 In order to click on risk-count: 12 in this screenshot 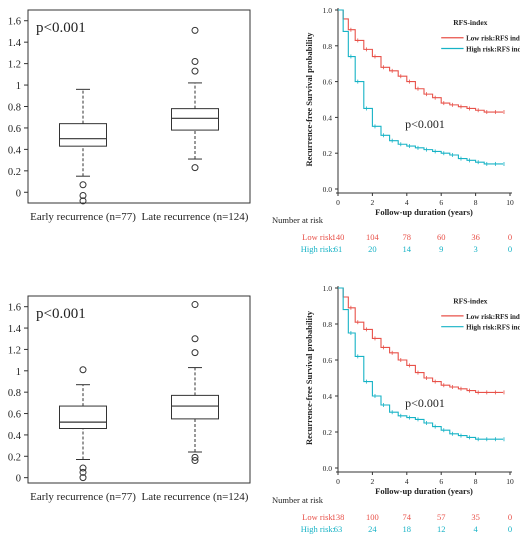, I will do `click(441, 529)`.